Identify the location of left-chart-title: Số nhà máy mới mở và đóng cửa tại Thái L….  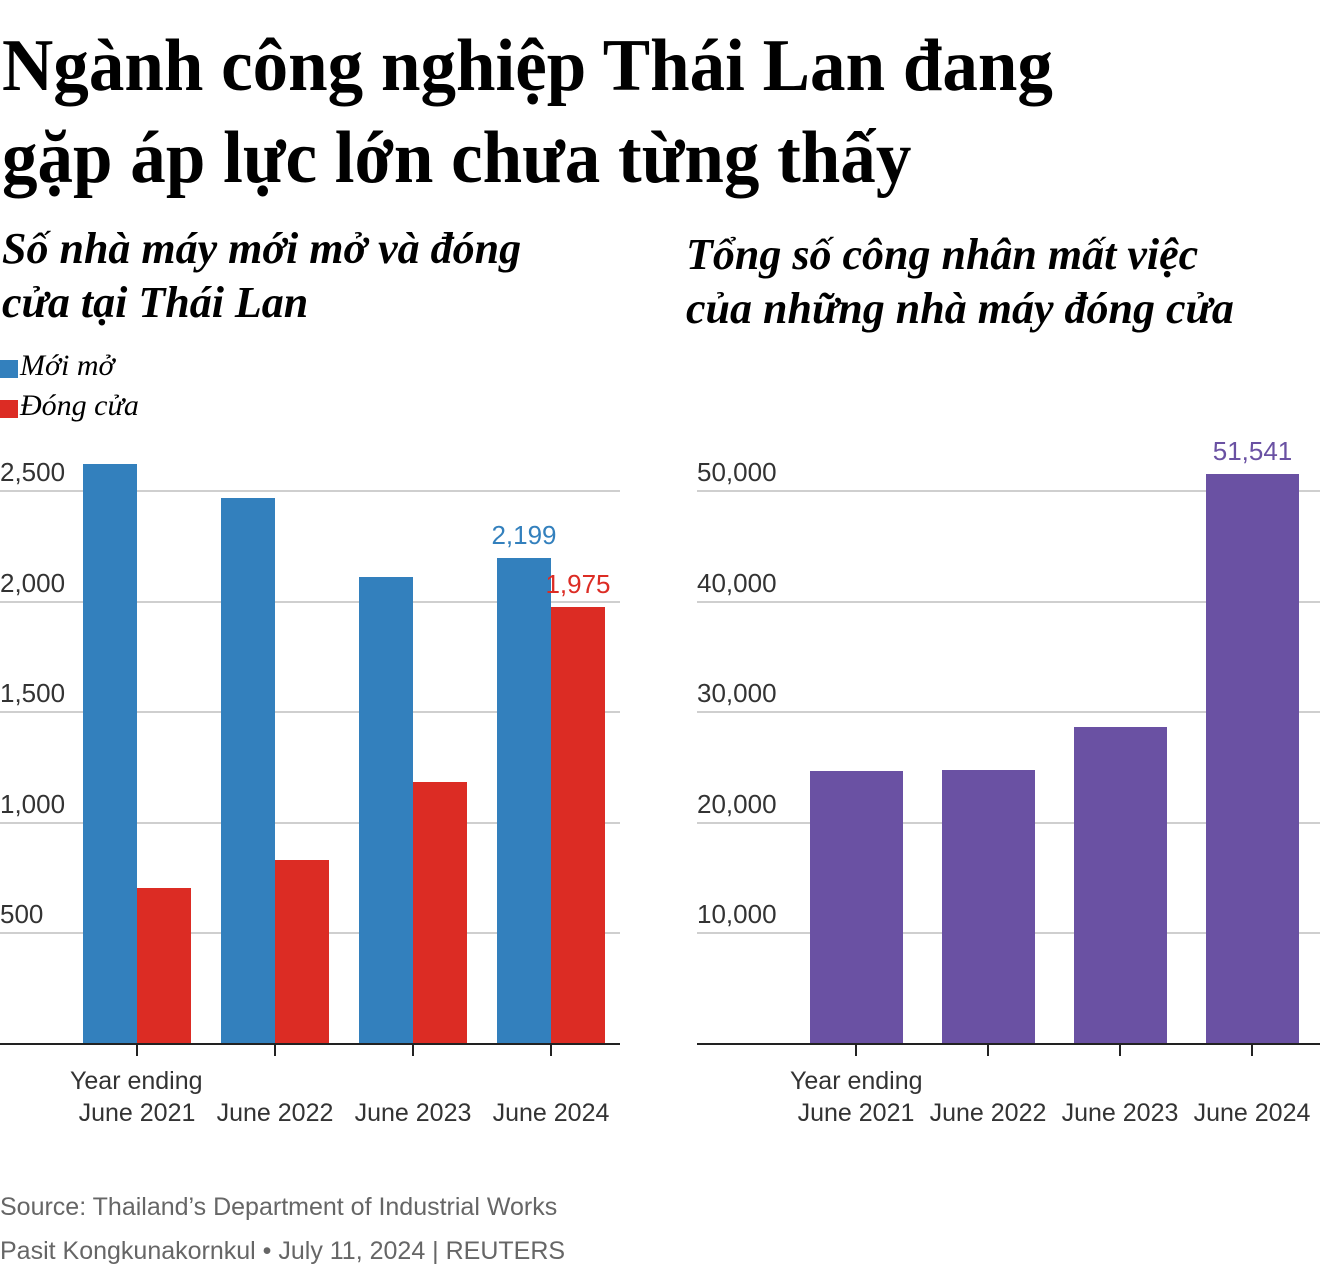
(261, 276).